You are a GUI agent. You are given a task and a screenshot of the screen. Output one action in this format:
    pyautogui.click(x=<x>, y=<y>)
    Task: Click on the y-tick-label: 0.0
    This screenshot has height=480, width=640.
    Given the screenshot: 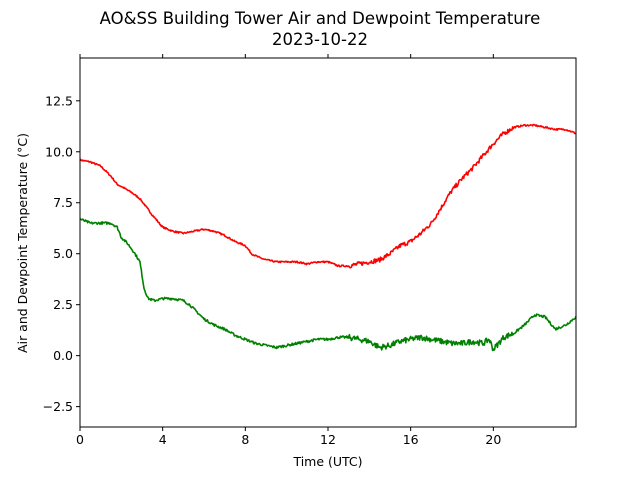 What is the action you would take?
    pyautogui.click(x=63, y=355)
    